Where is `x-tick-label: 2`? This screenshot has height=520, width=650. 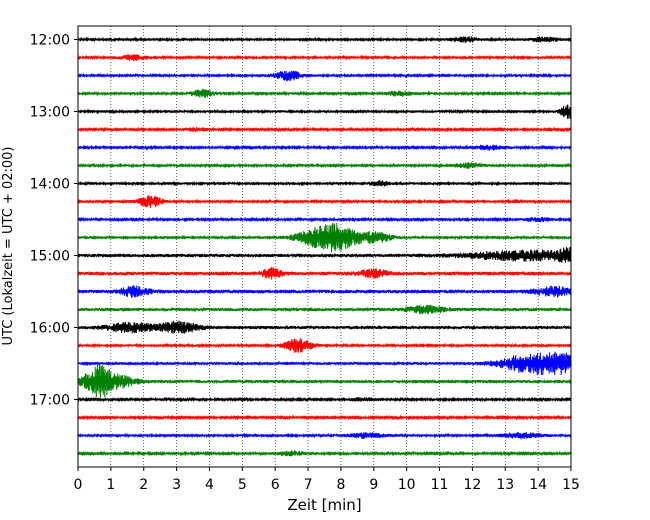 x-tick-label: 2 is located at coordinates (143, 485).